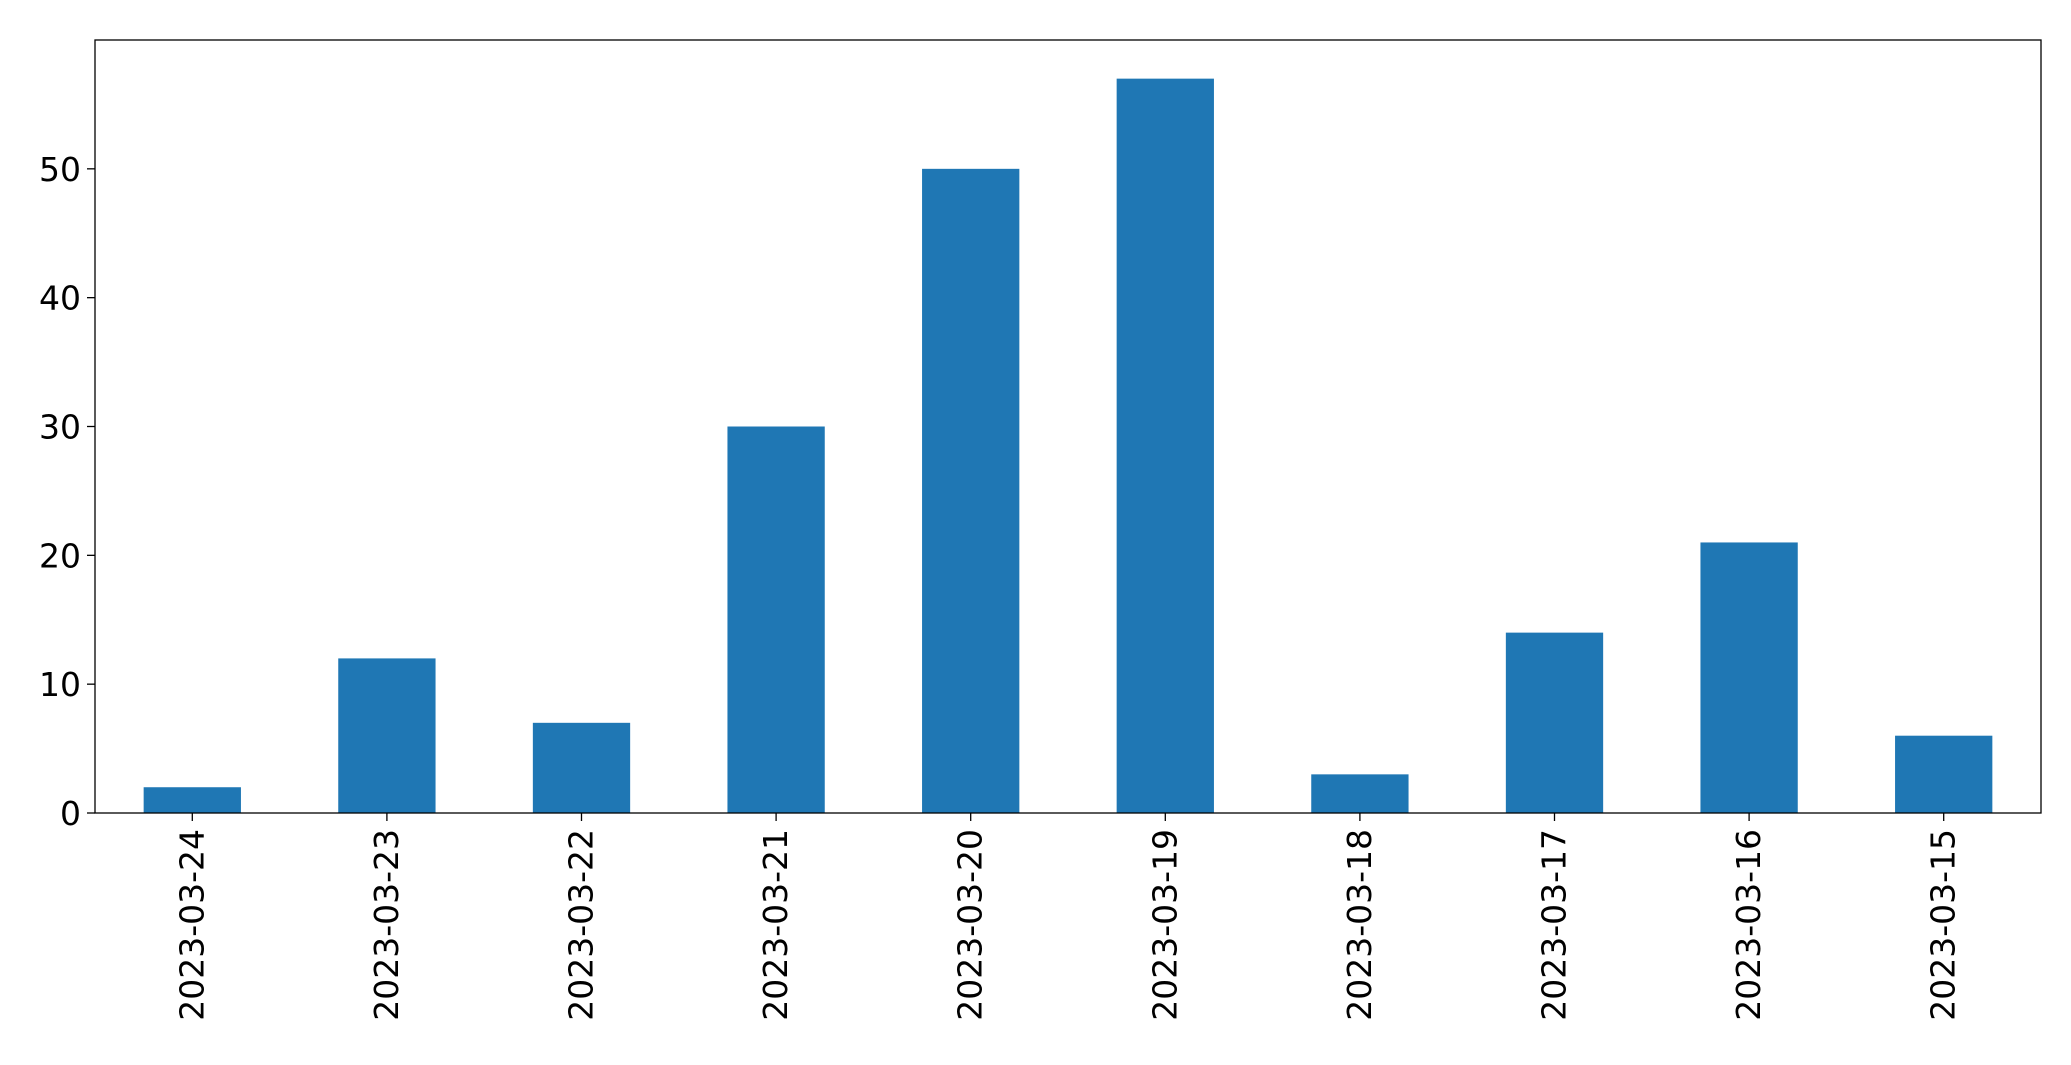  What do you see at coordinates (1554, 925) in the screenshot?
I see `x-tick-label: 2023-03-17` at bounding box center [1554, 925].